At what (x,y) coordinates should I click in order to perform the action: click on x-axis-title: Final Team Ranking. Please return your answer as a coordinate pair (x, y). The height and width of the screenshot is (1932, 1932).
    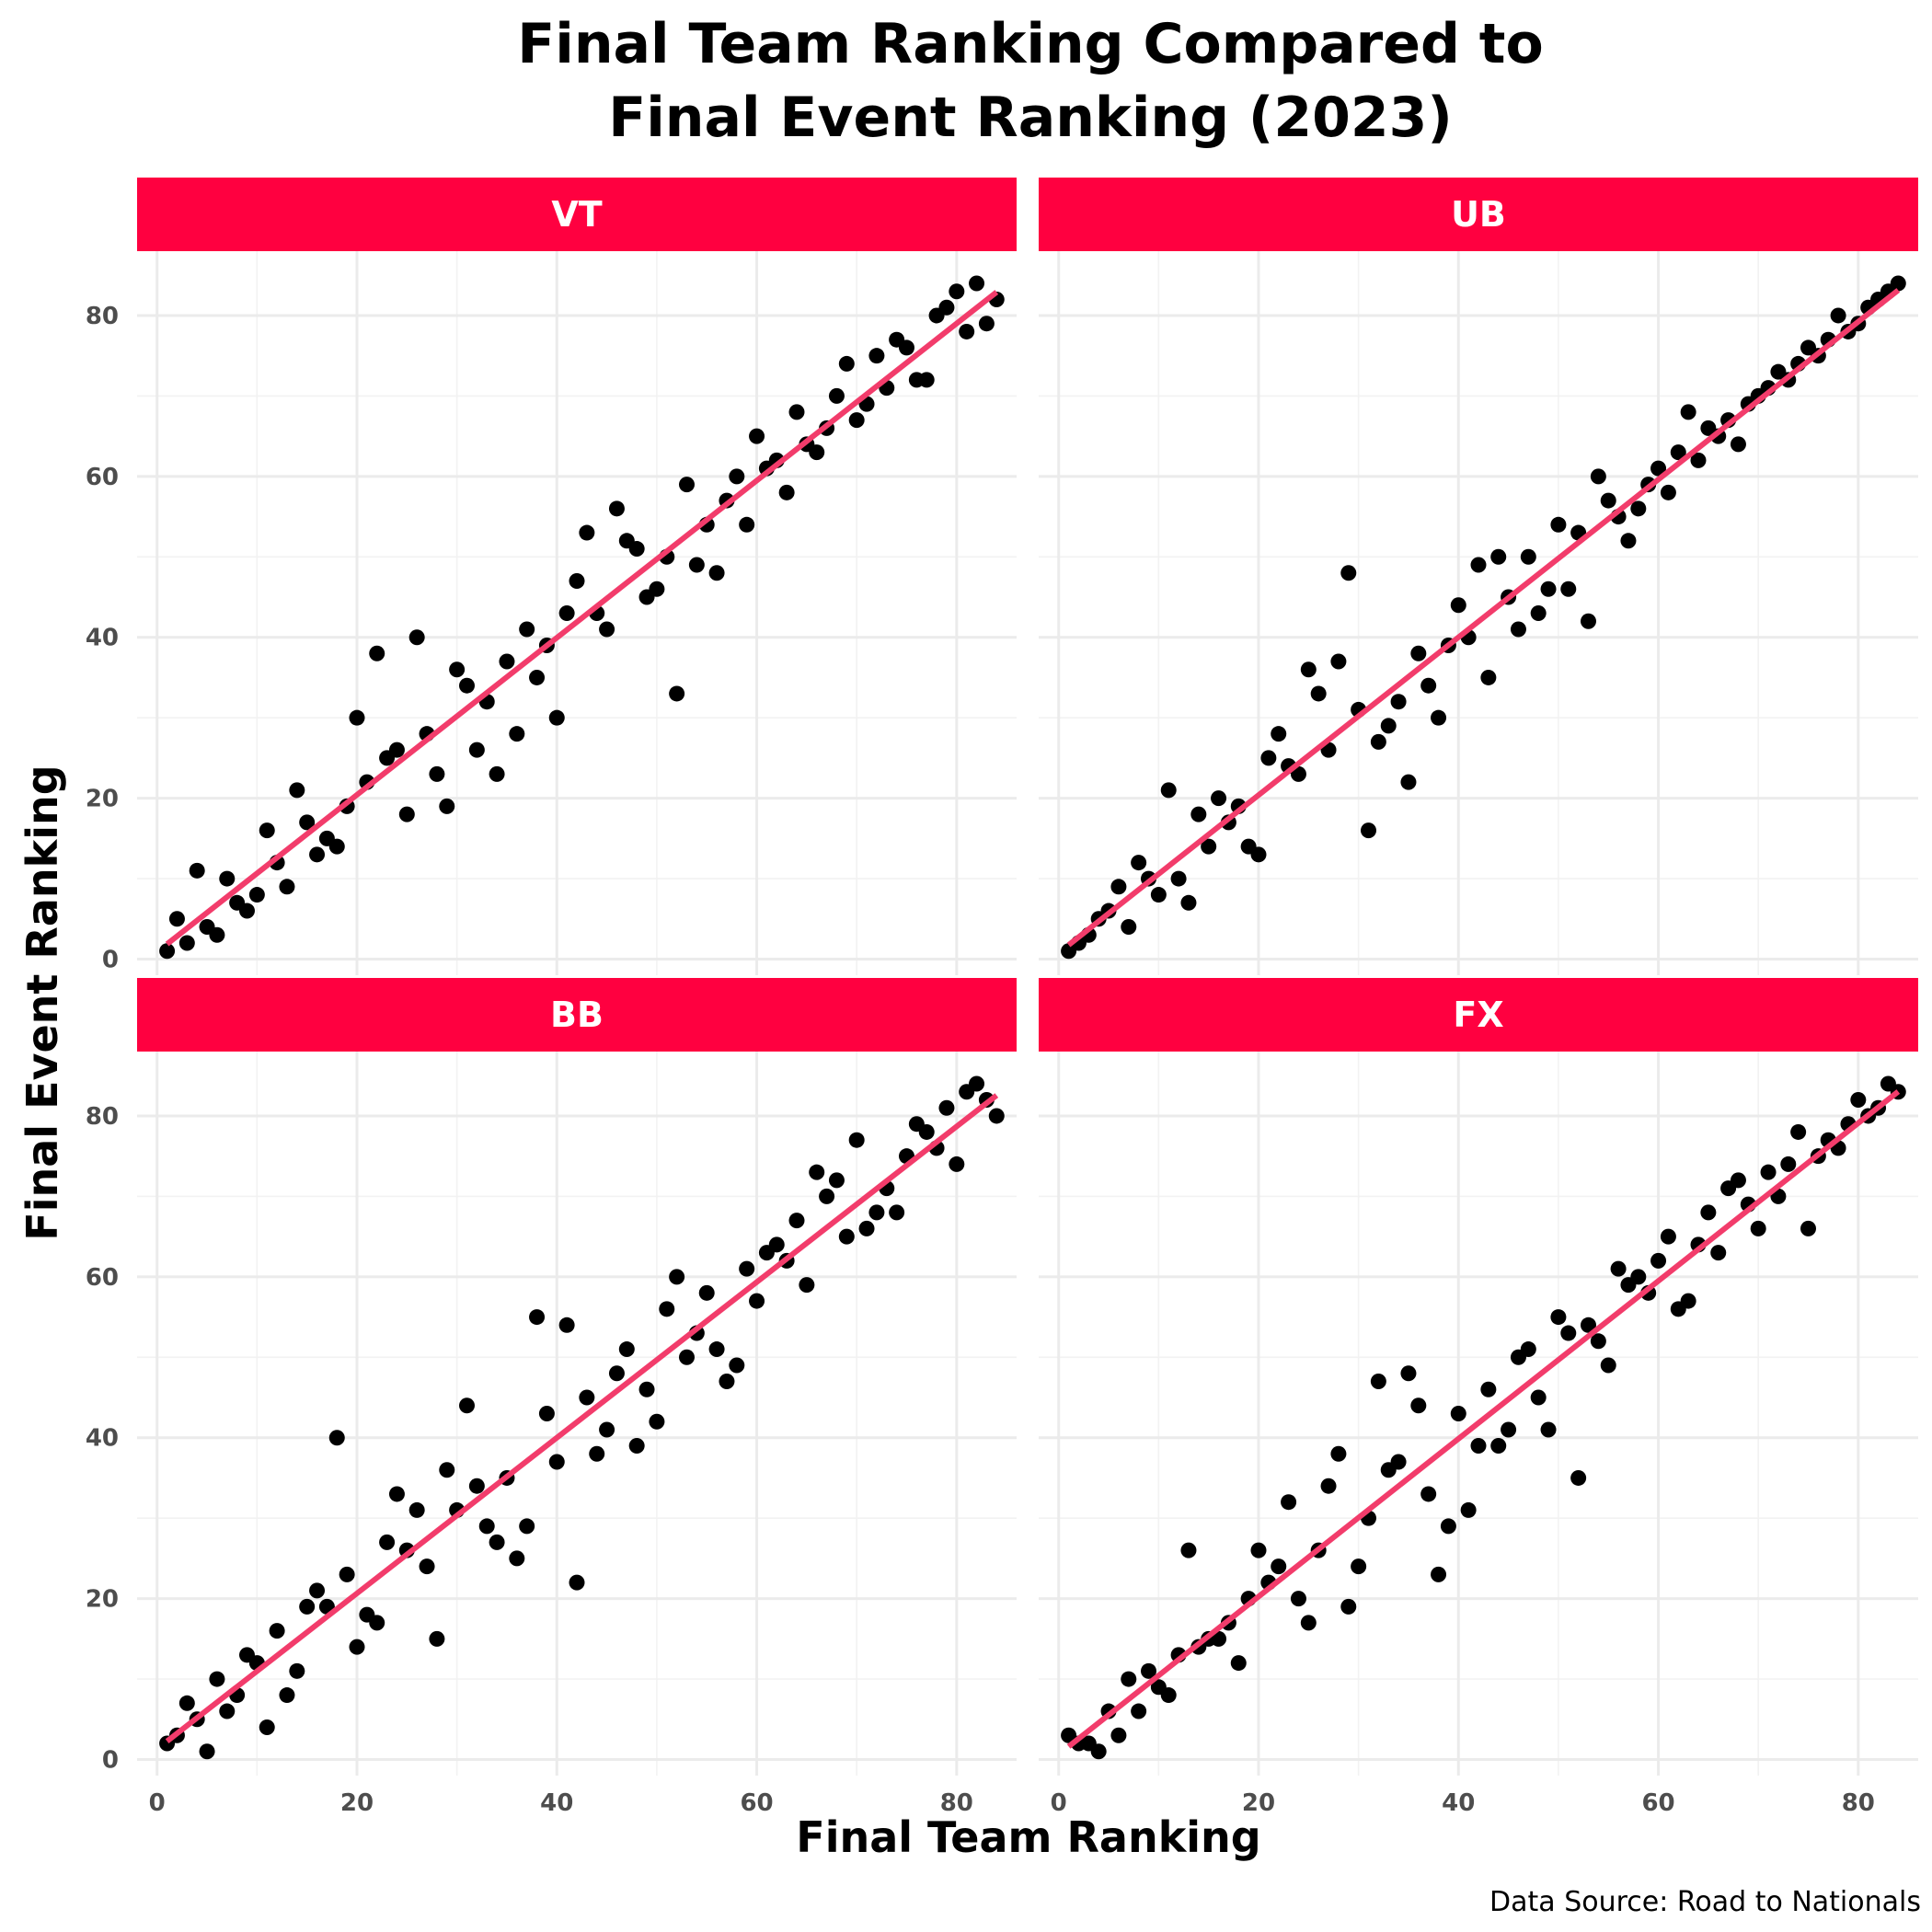
    Looking at the image, I should click on (1028, 1837).